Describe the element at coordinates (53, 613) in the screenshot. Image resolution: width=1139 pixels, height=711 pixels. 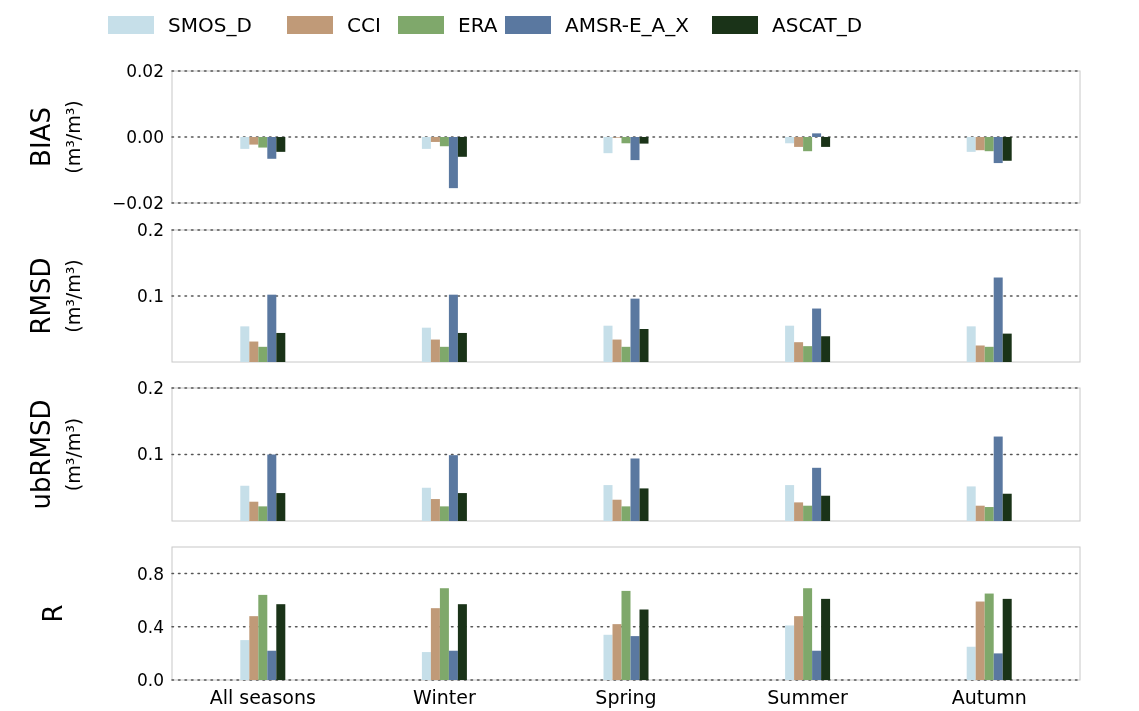
I see `y-axis-title: R` at that location.